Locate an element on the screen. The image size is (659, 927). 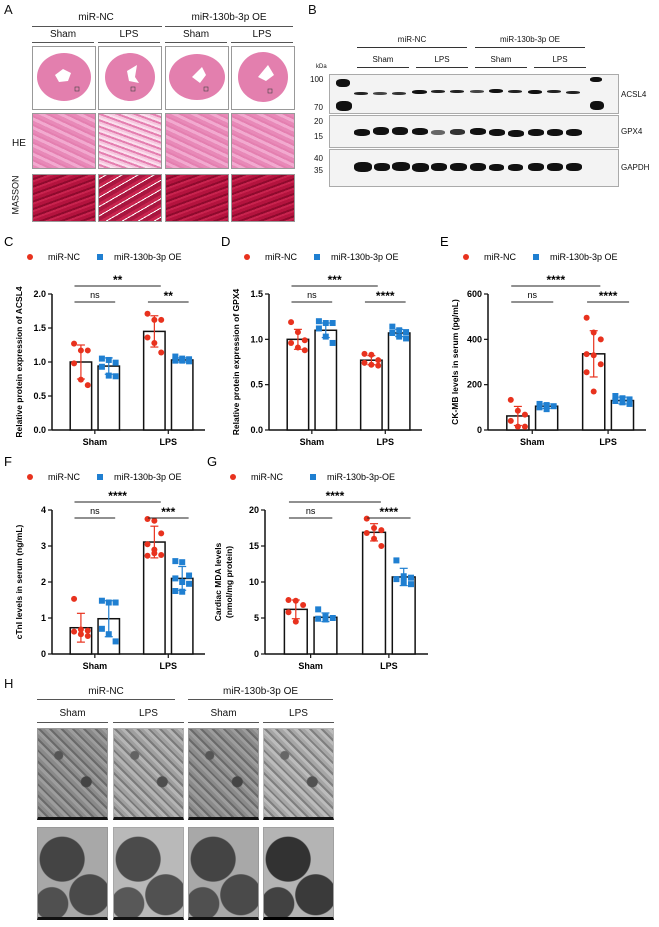
y-tick-label: 600 is located at coordinates (474, 294).